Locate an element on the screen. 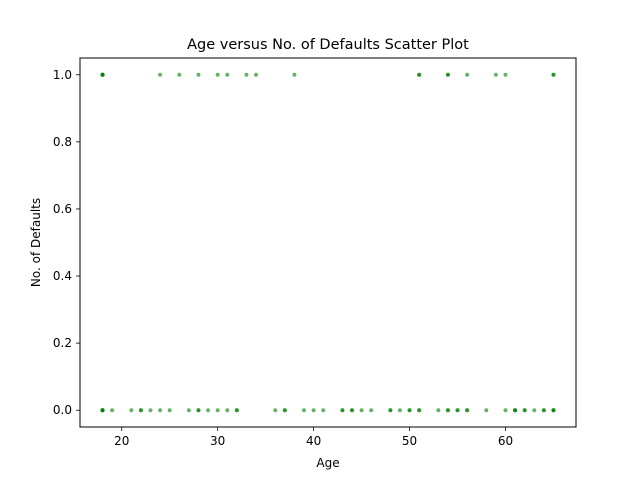  y-tick-label: 0.8 is located at coordinates (62, 142).